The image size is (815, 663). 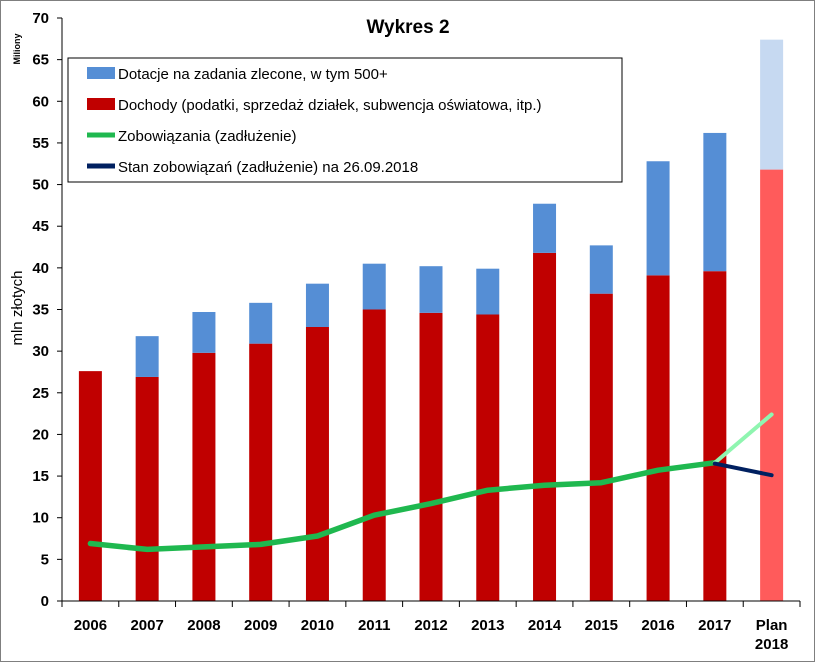 What do you see at coordinates (374, 625) in the screenshot?
I see `x-tick-label: 2011` at bounding box center [374, 625].